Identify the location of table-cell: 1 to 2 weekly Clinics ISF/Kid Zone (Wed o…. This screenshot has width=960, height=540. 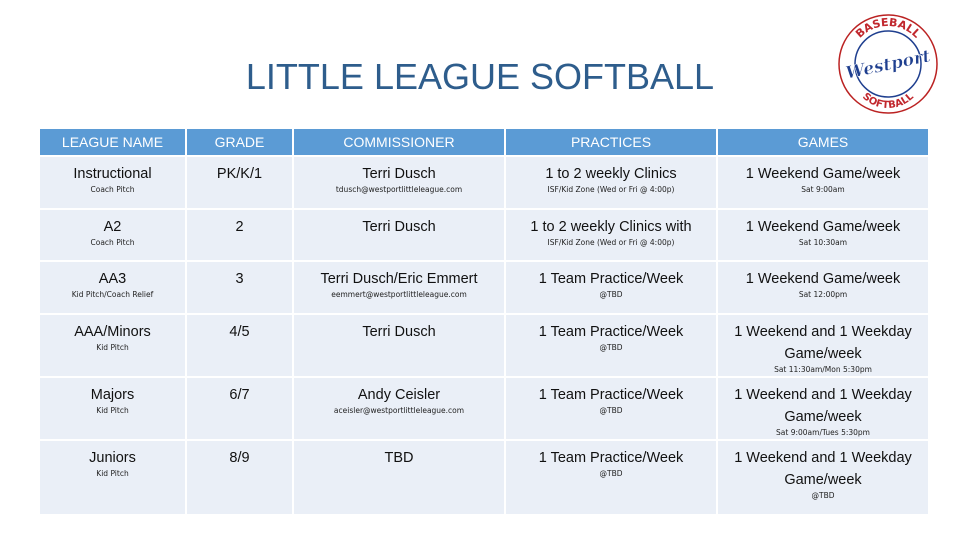
(611, 182).